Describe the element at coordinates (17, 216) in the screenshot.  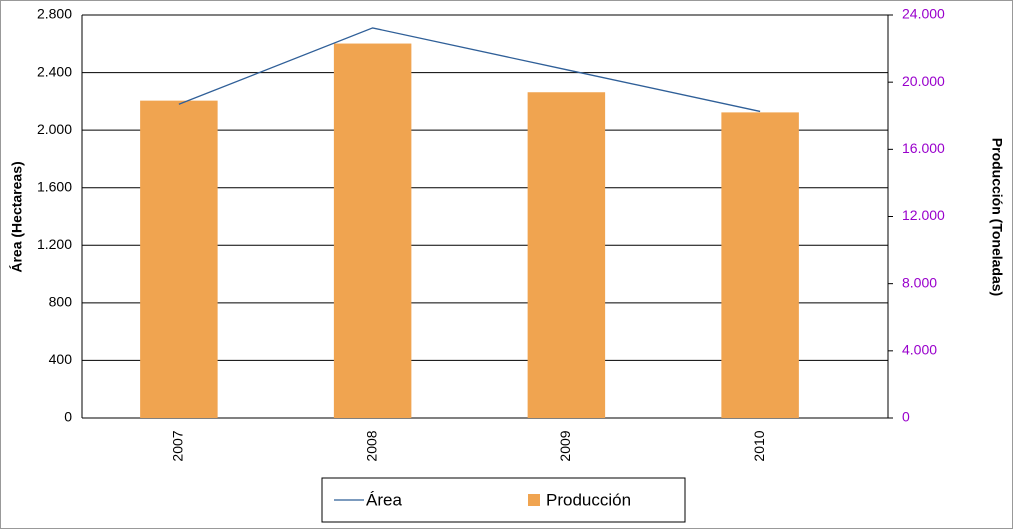
I see `y-axis-title: Área (Hectareas)` at that location.